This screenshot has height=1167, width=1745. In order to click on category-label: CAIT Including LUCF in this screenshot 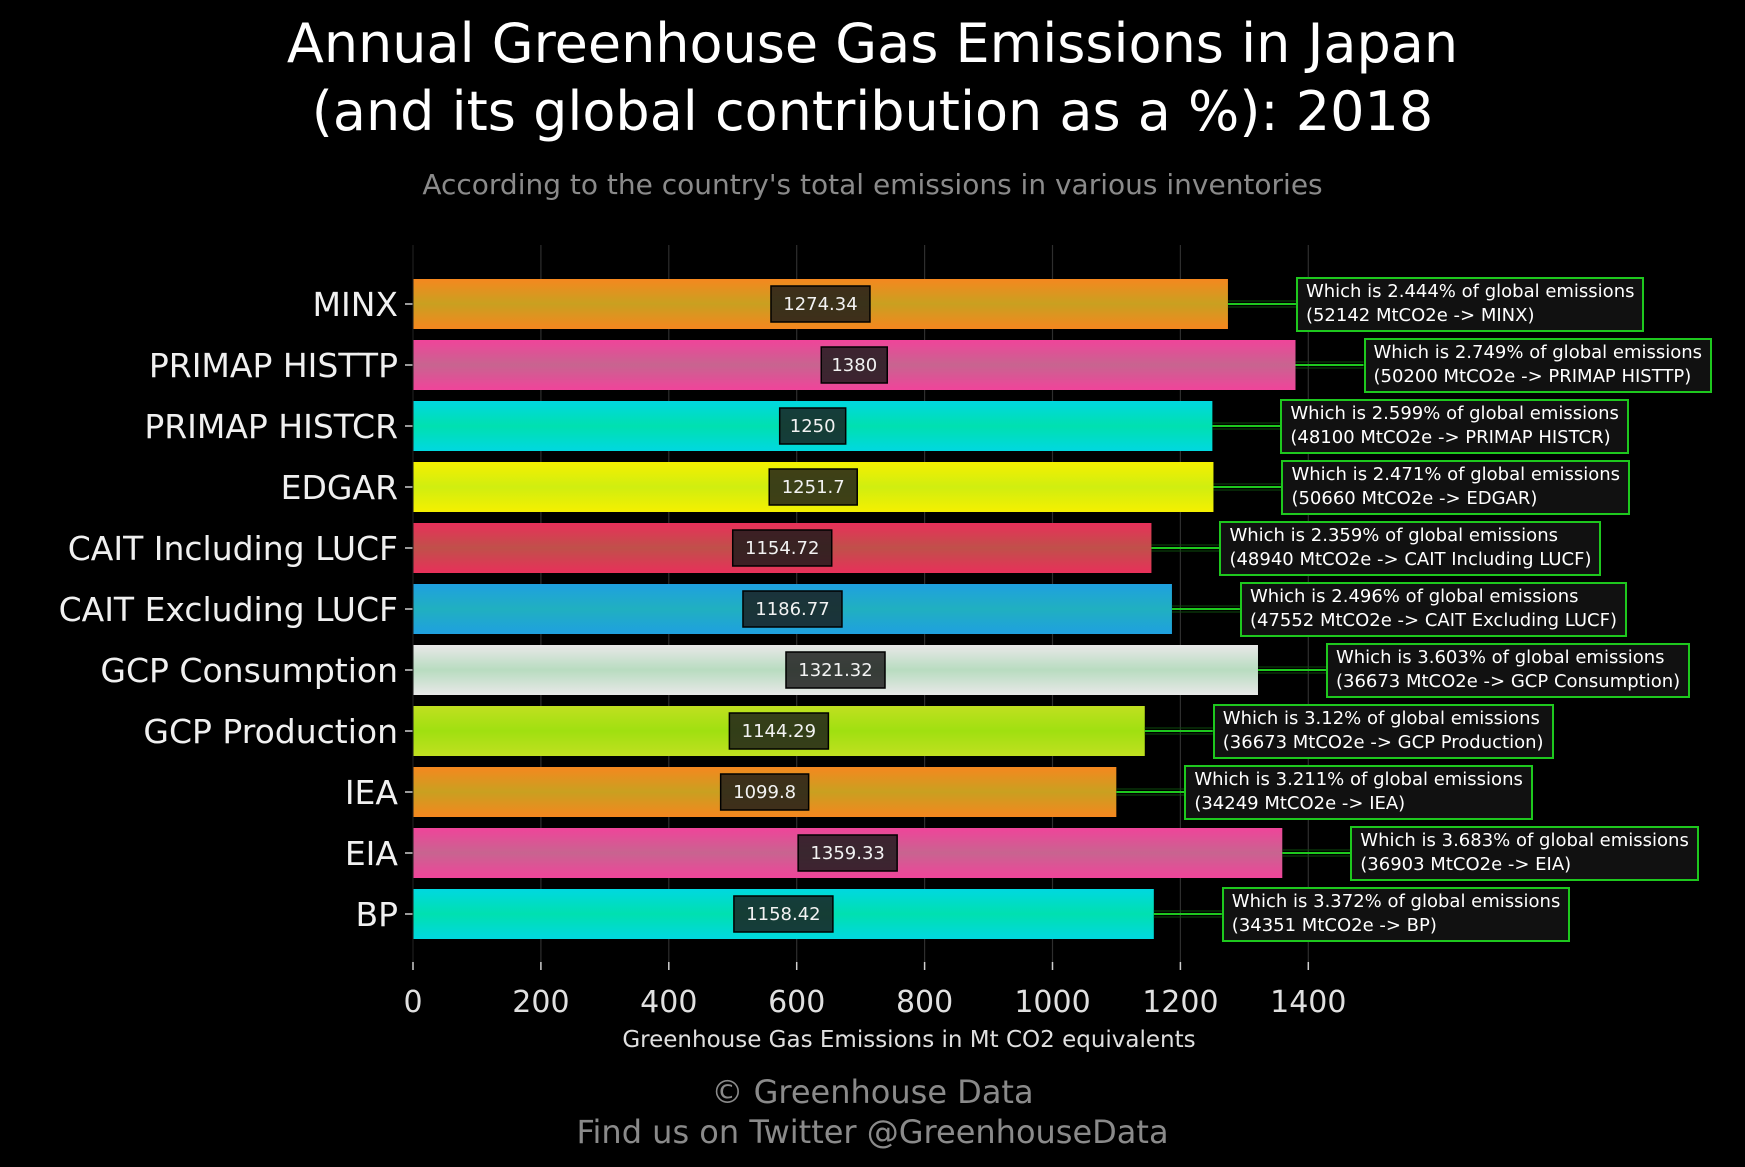, I will do `click(233, 548)`.